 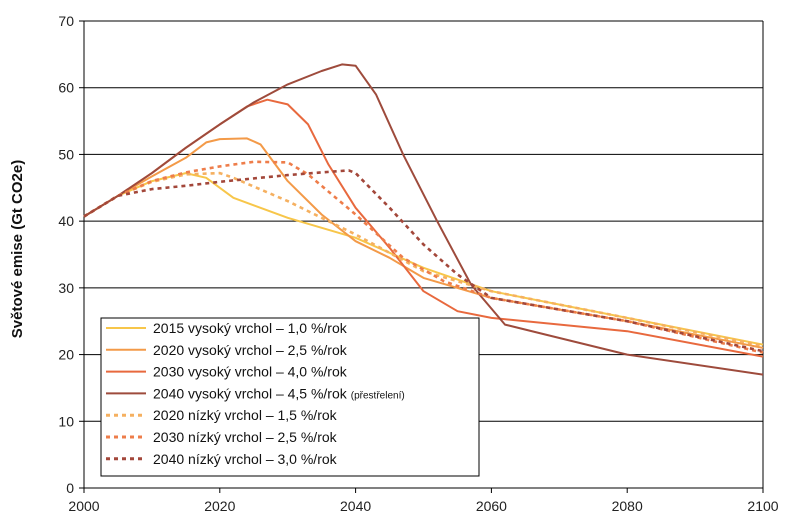 I want to click on y-tick-label: 60, so click(x=66, y=88).